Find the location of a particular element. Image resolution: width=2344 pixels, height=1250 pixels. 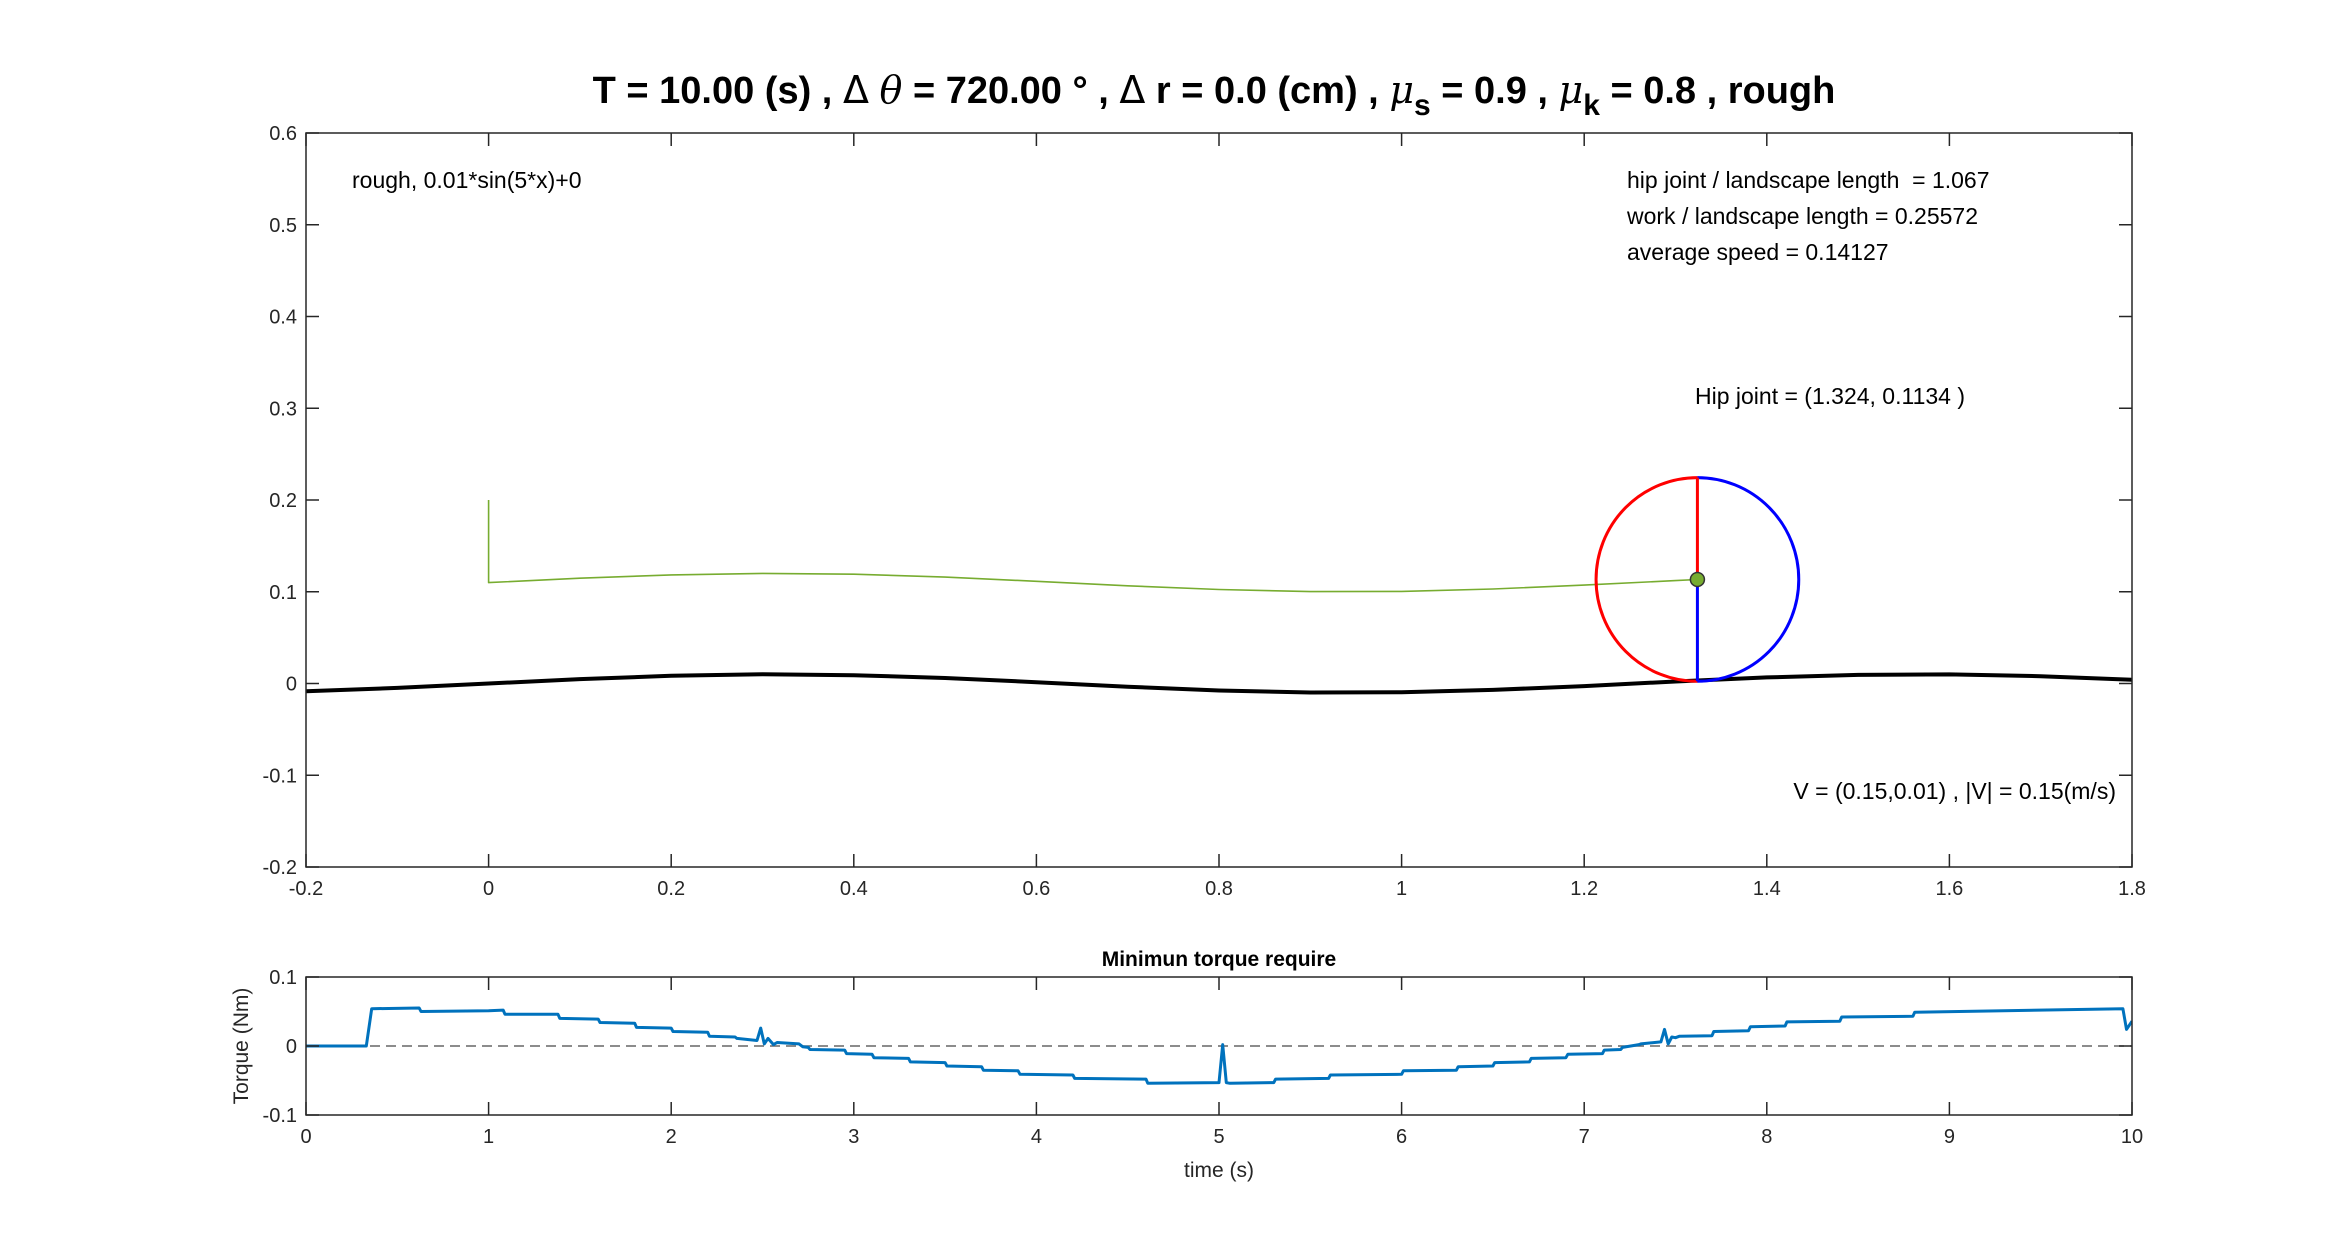

wheel-right-arc is located at coordinates (1749, 579).